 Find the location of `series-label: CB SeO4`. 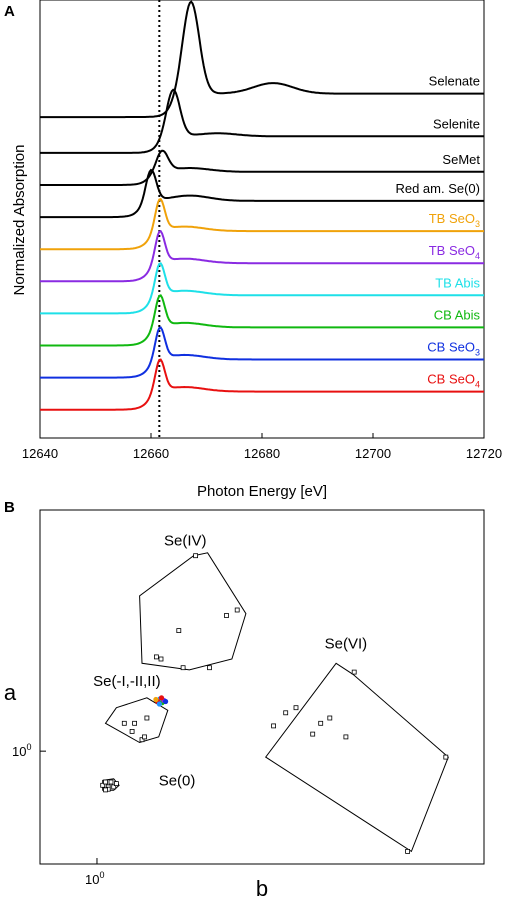

series-label: CB SeO4 is located at coordinates (453, 381).